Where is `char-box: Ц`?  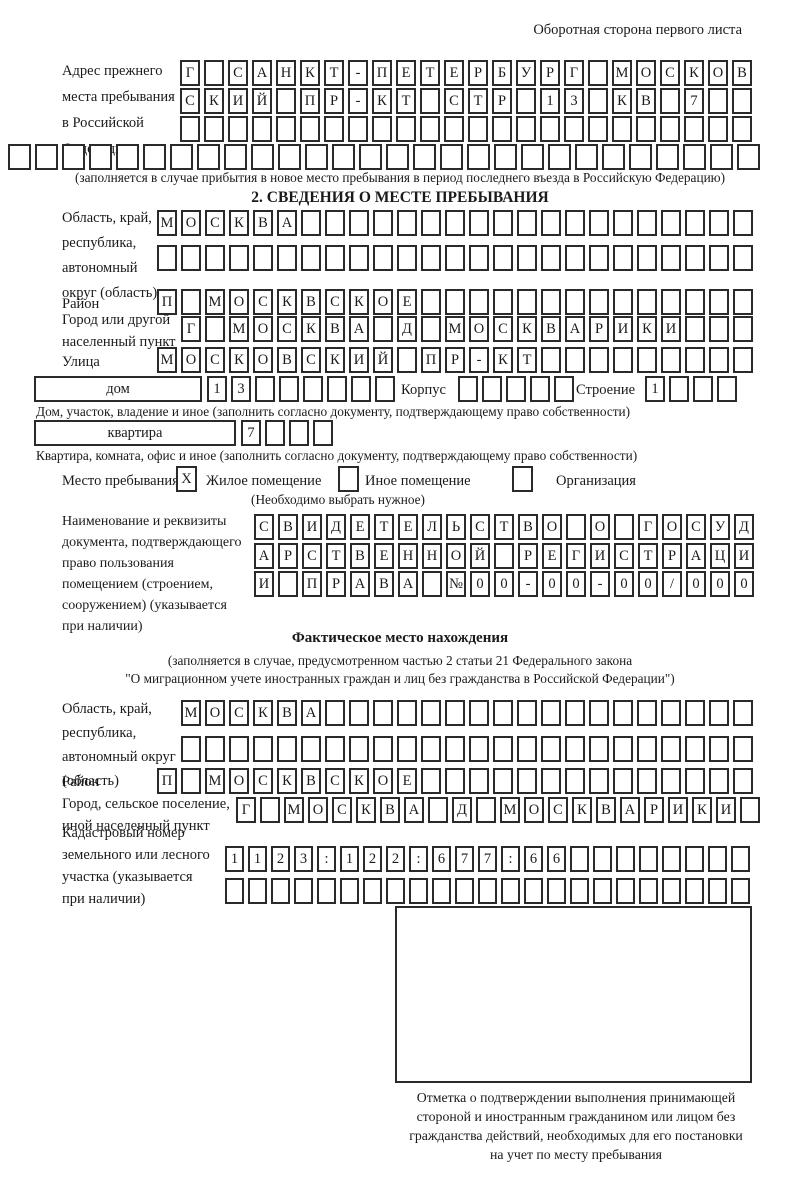 char-box: Ц is located at coordinates (720, 556).